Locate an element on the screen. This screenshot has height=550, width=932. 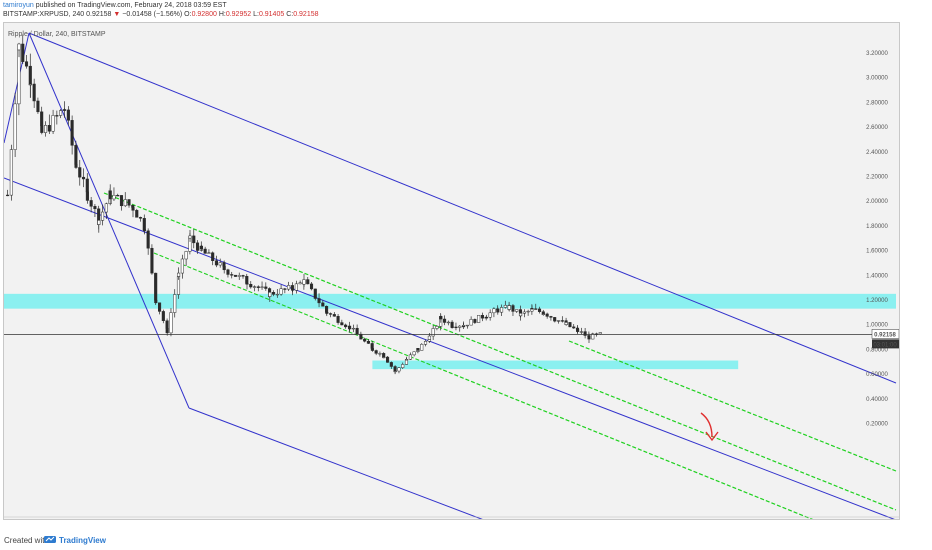
author-link: tamiroyun is located at coordinates (18, 5).